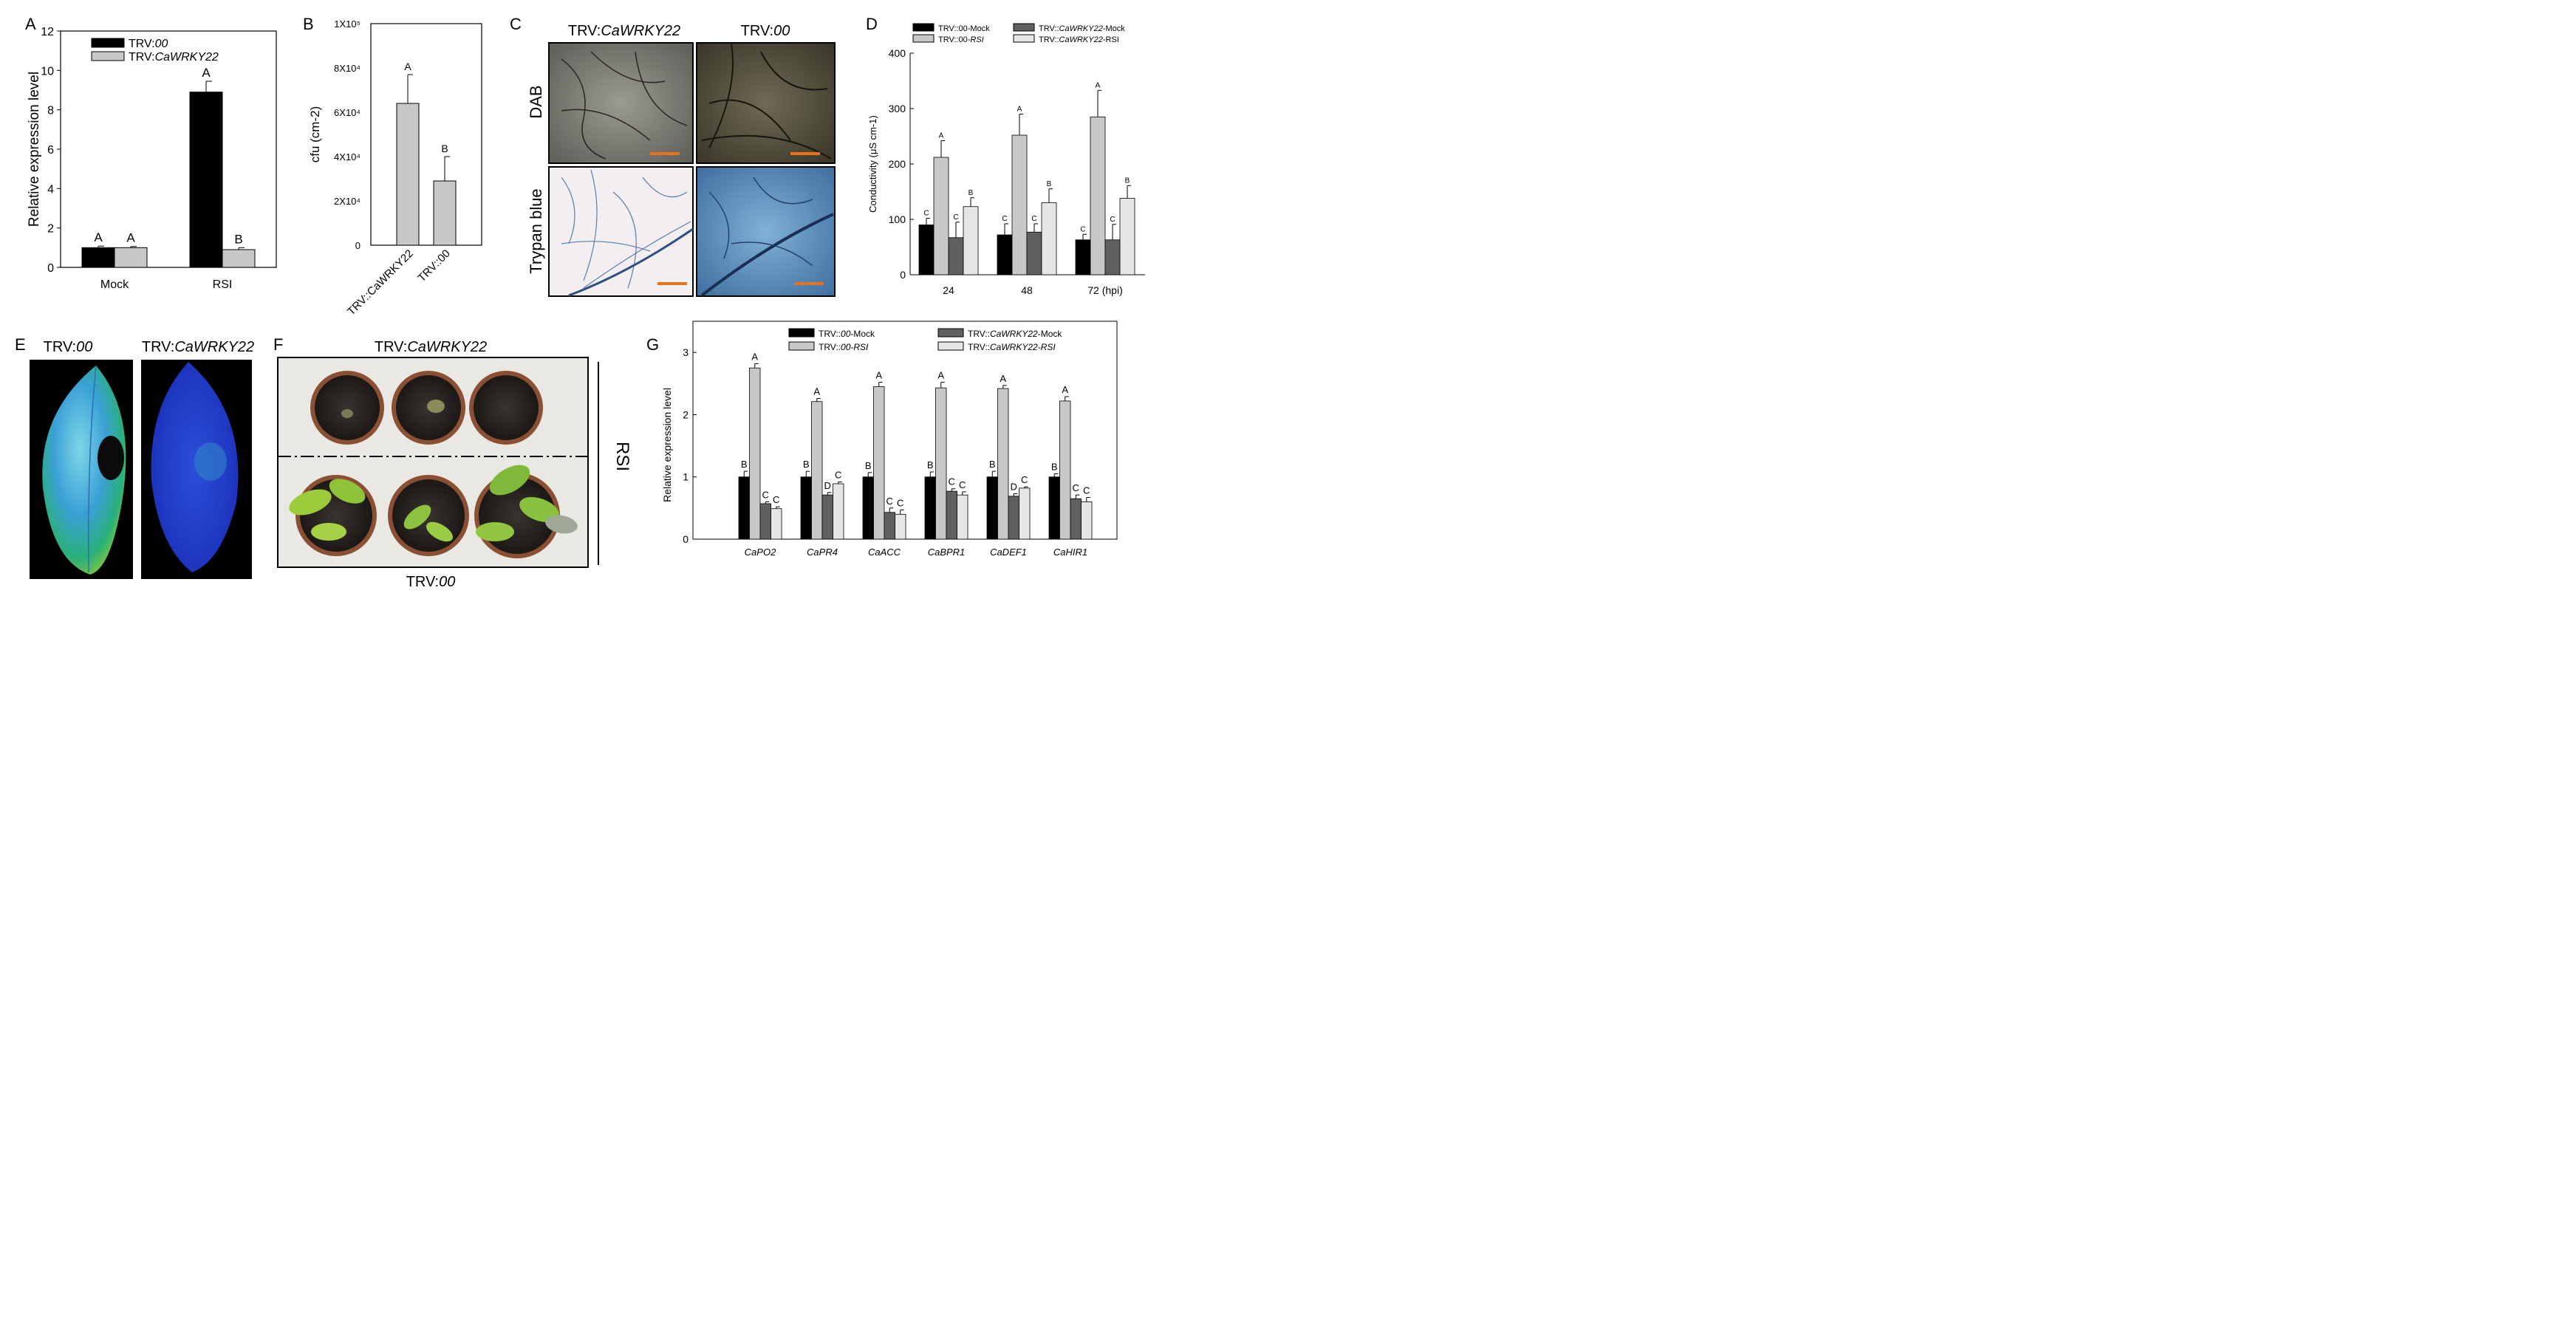 The height and width of the screenshot is (1325, 2576). Describe the element at coordinates (947, 552) in the screenshot. I see `x-tick-label: CaBPR1` at that location.